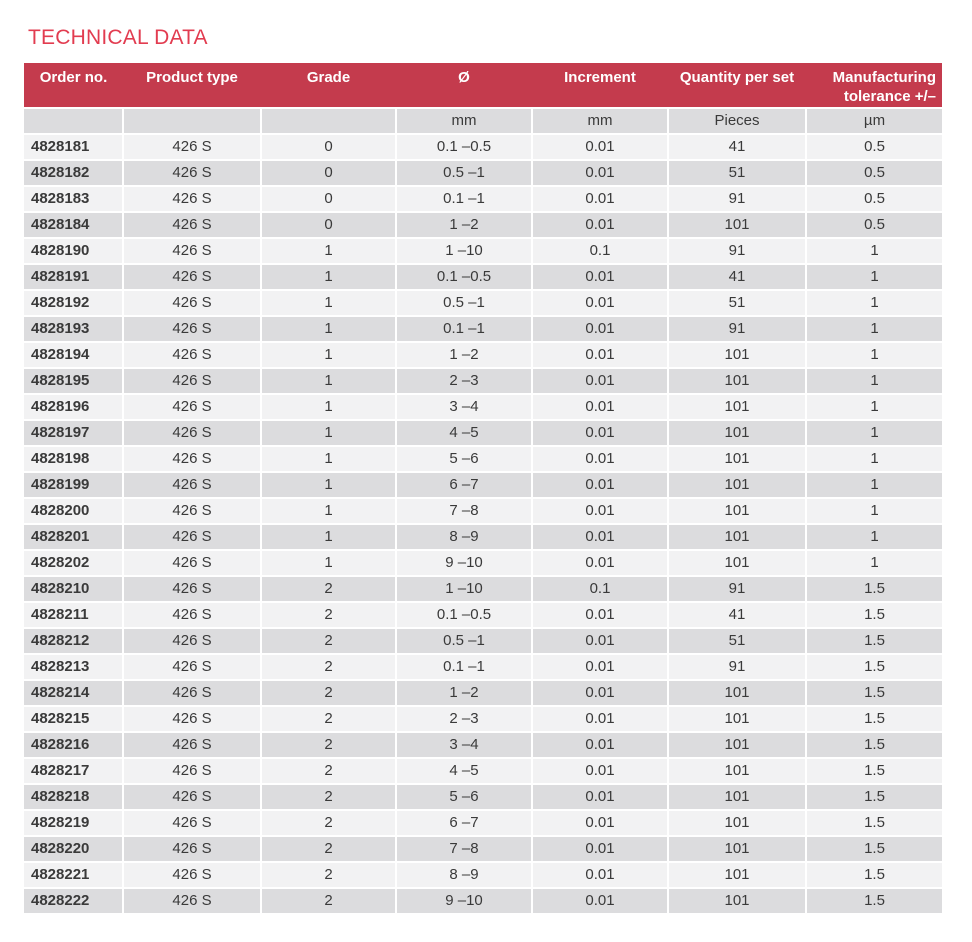 The image size is (972, 942). What do you see at coordinates (73, 563) in the screenshot?
I see `order-no-cell: 4828202` at bounding box center [73, 563].